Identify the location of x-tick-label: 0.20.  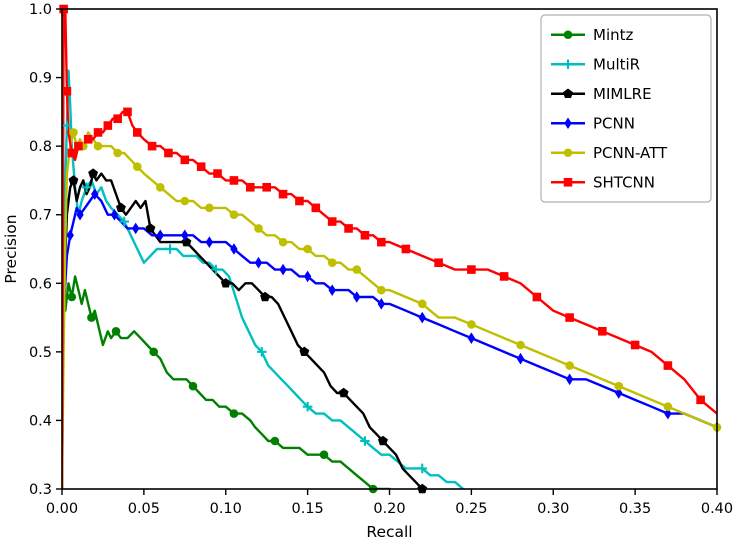
(389, 509).